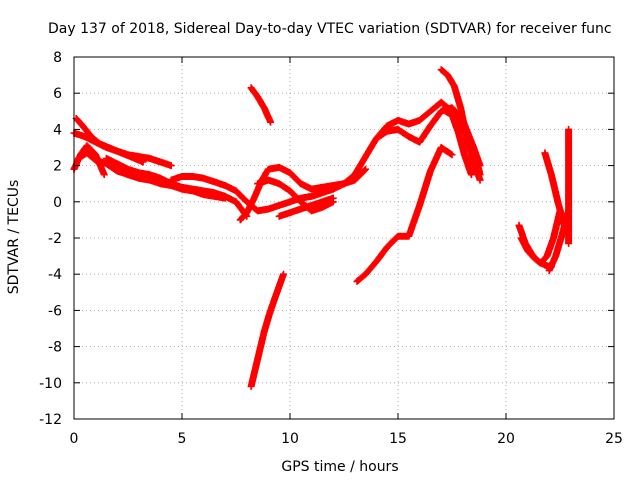 The height and width of the screenshot is (480, 640). I want to click on x-tick-label: 5, so click(182, 439).